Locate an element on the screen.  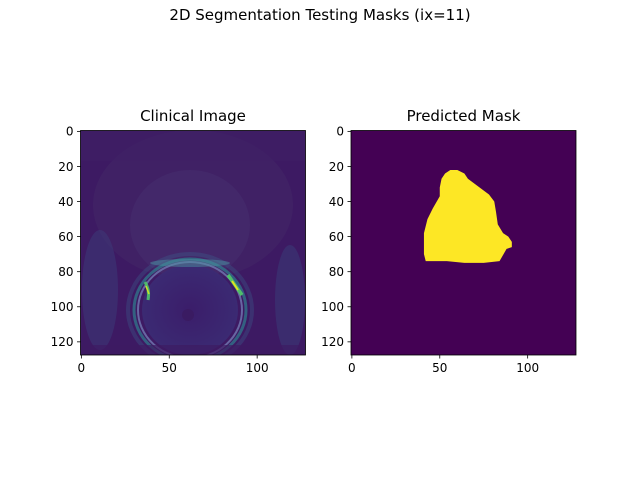
axes-title-clinical-image: Clinical Image is located at coordinates (193, 116).